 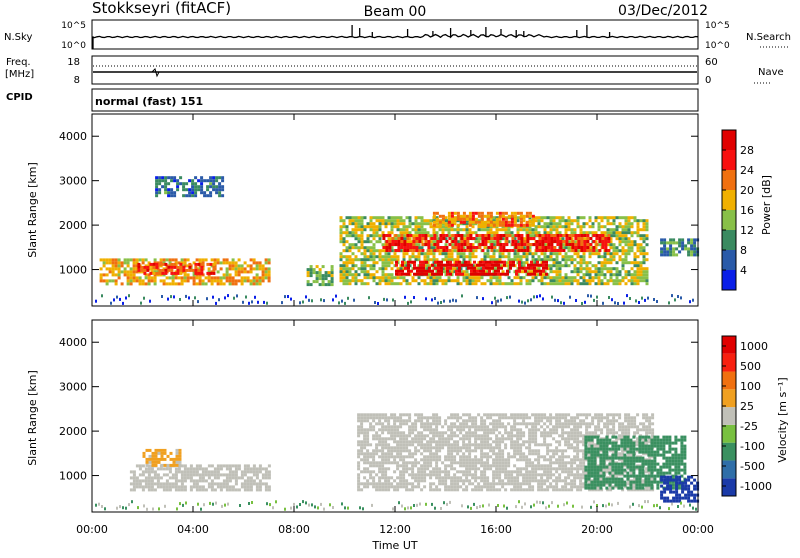 I want to click on velocity-heatmap, so click(x=397, y=462).